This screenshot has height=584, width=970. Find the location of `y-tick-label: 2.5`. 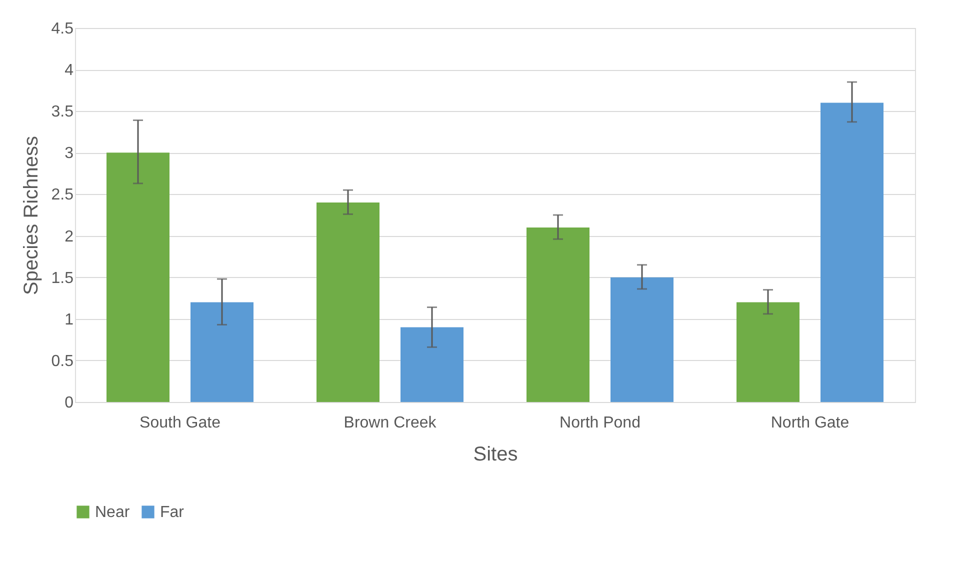

y-tick-label: 2.5 is located at coordinates (62, 195).